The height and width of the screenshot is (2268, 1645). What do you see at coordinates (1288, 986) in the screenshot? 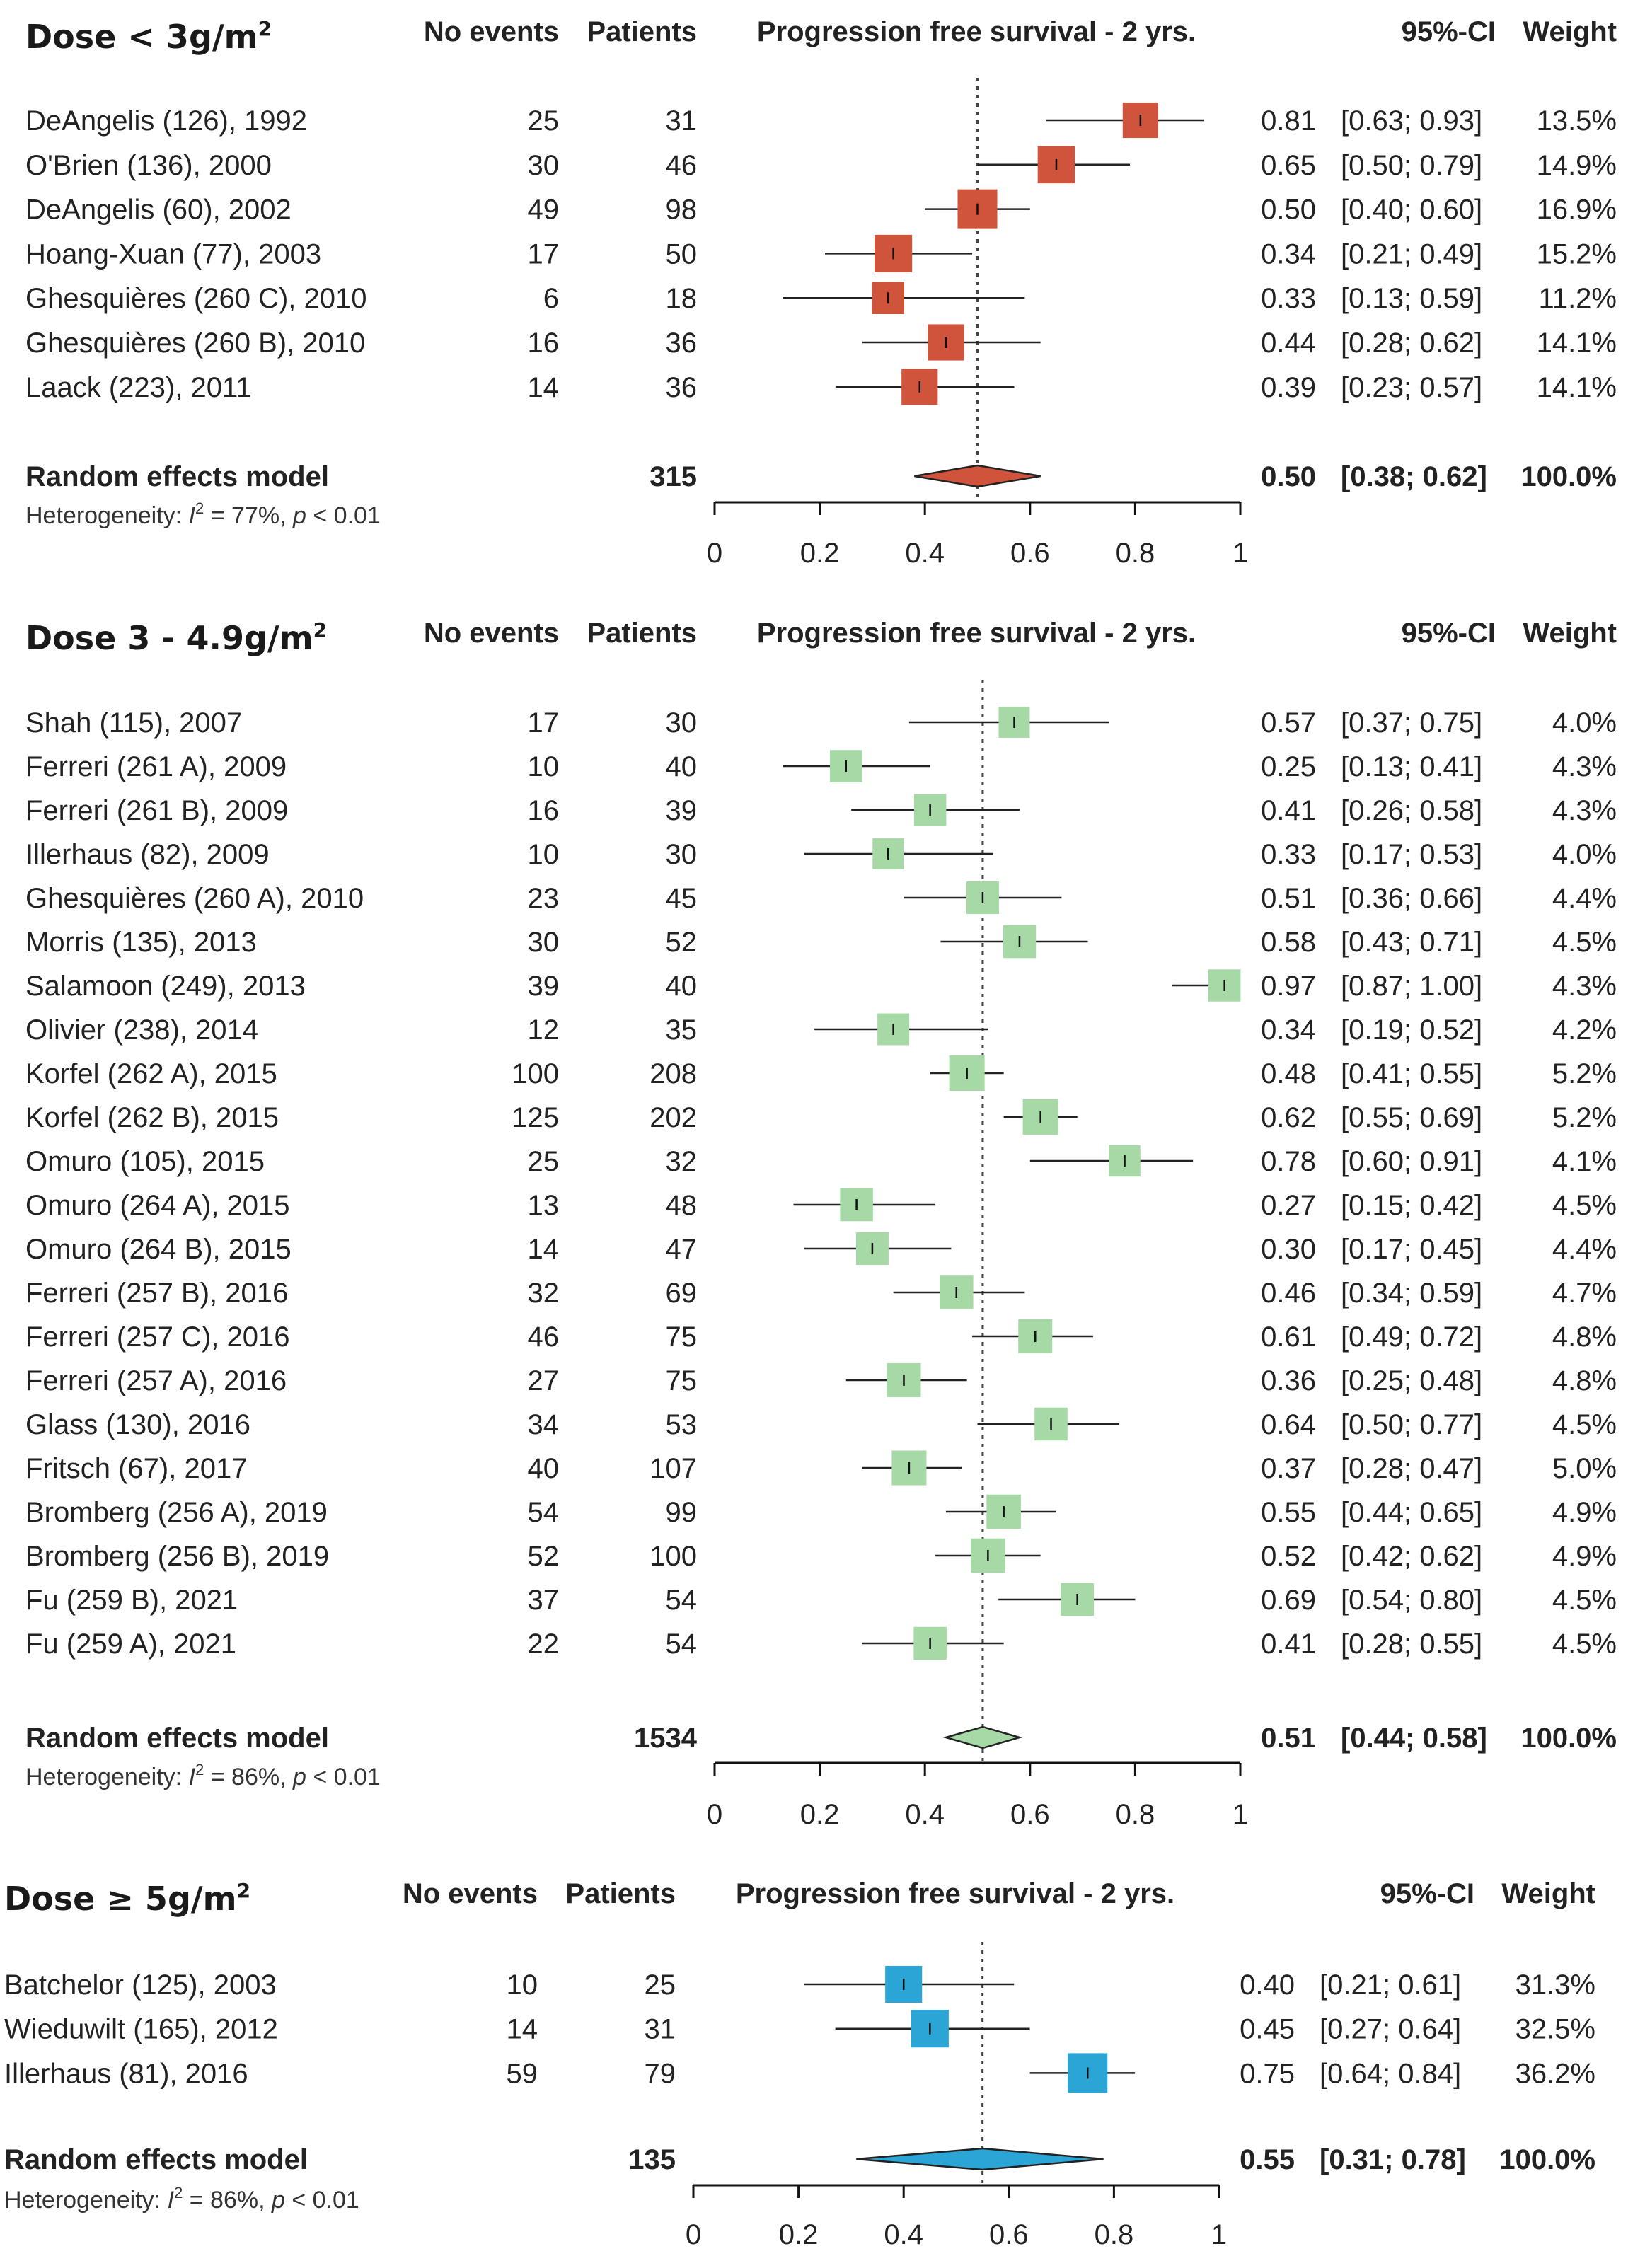
I see `study-estimate-label: 0.97` at bounding box center [1288, 986].